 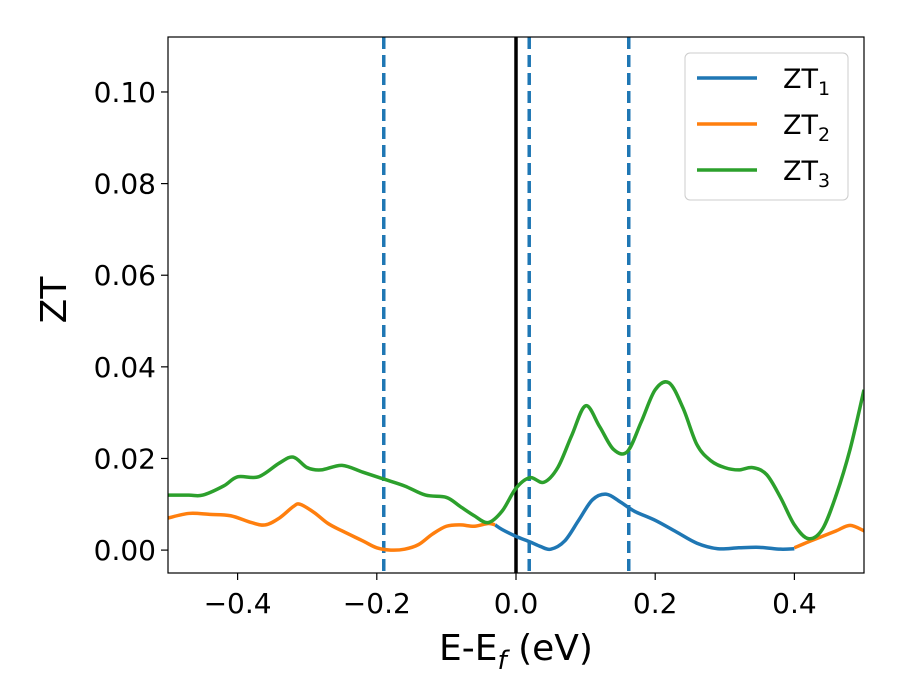 What do you see at coordinates (125, 275) in the screenshot?
I see `y-tick-label: 0.06` at bounding box center [125, 275].